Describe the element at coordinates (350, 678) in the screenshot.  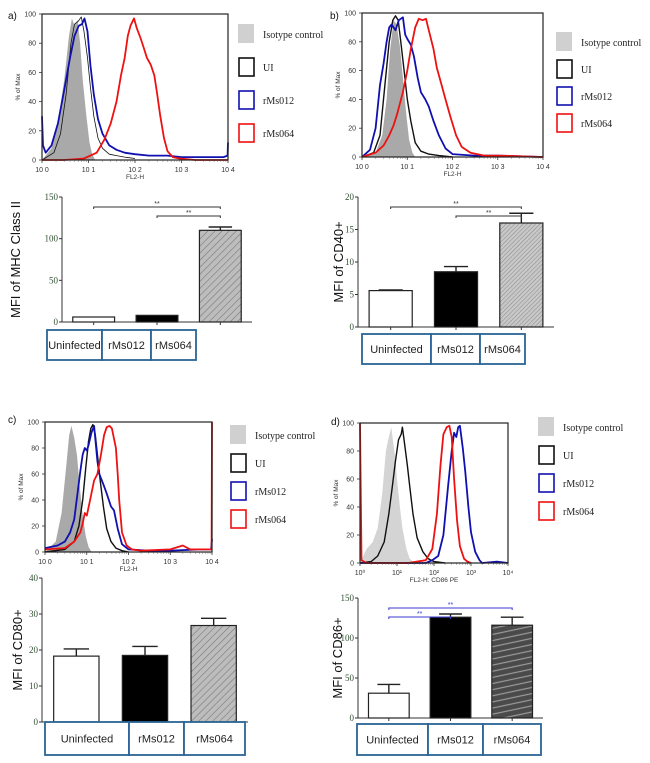
I see `y-tick-label: 50` at that location.